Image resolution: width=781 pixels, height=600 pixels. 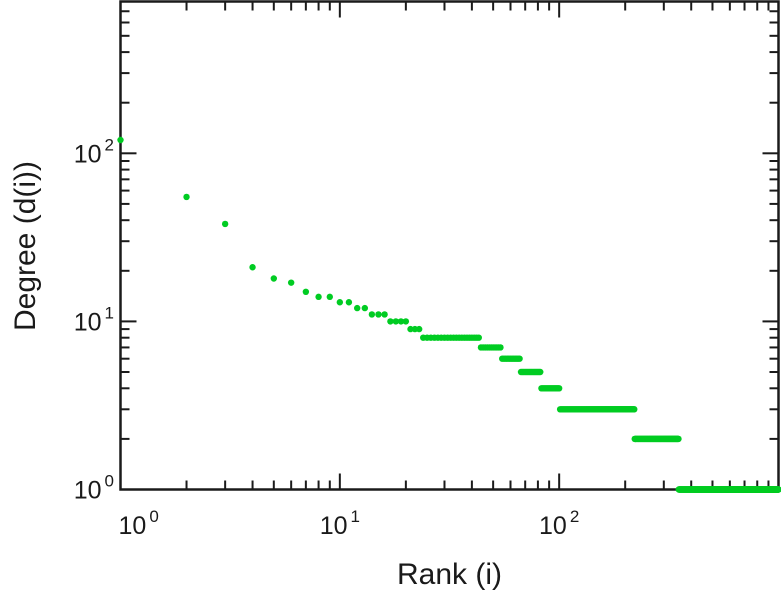 I want to click on y-tick-label: 10 1, so click(x=94, y=319).